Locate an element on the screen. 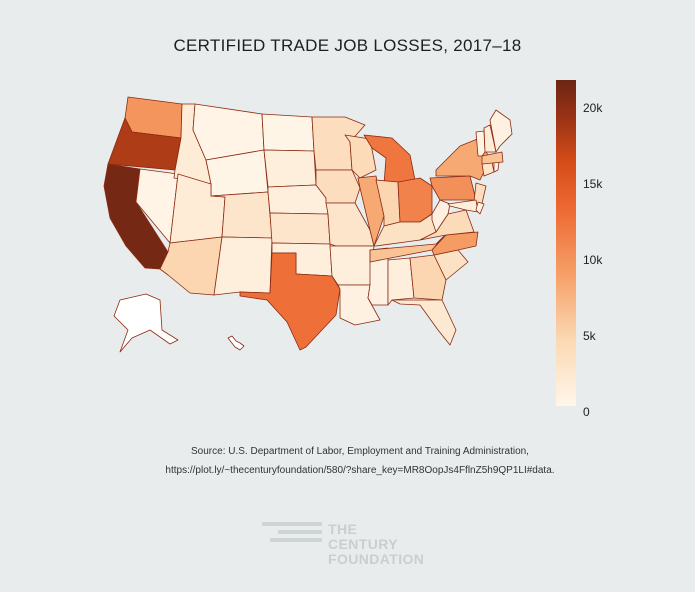  state-oh is located at coordinates (415, 200).